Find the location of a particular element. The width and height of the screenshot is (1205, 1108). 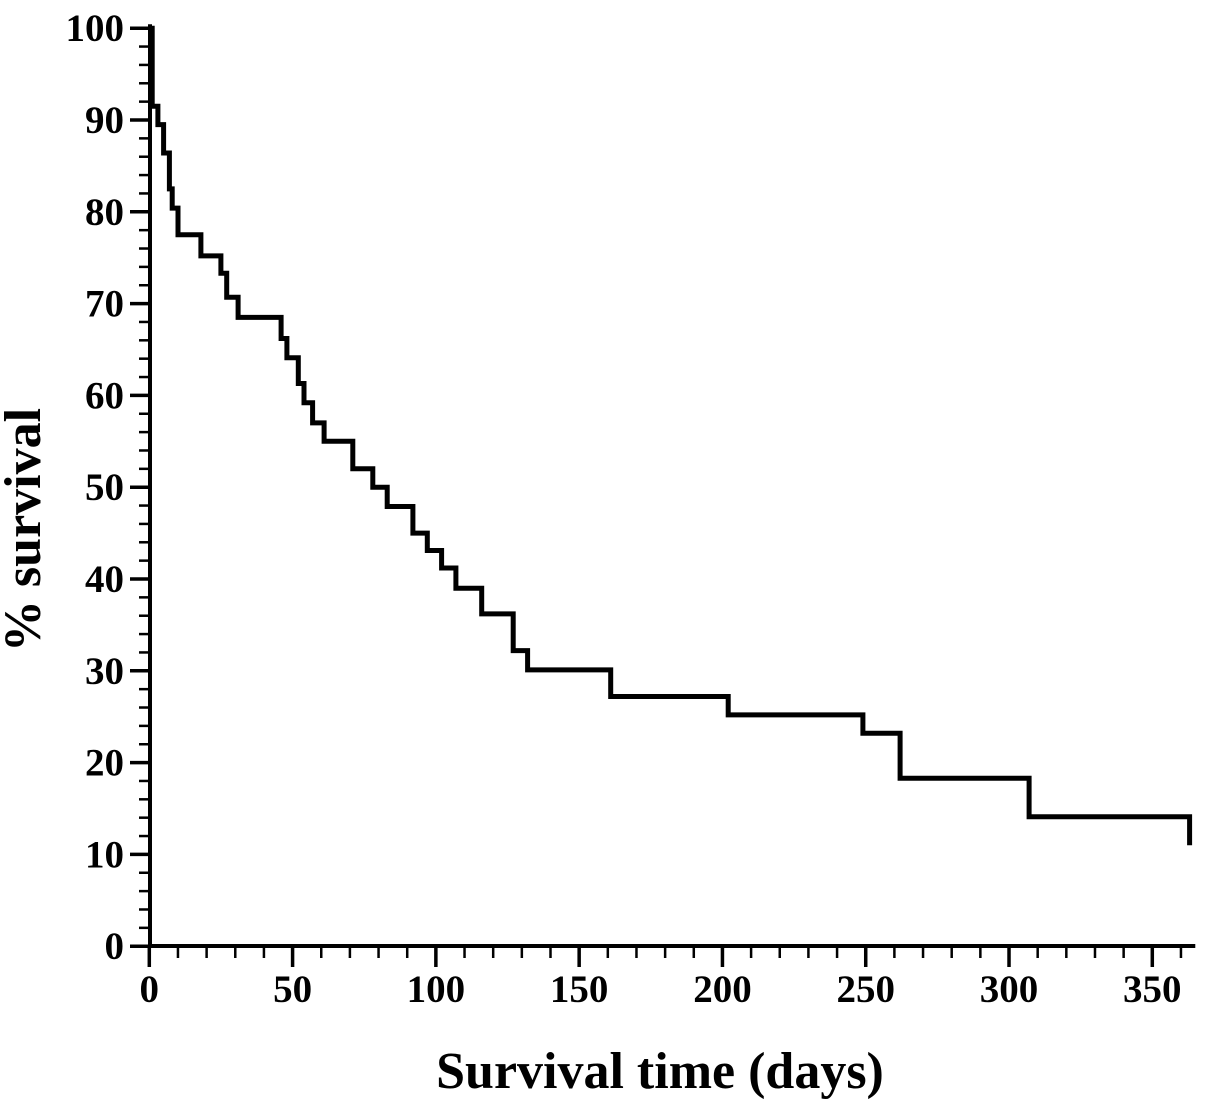

y-tick-label: 40 is located at coordinates (104, 579).